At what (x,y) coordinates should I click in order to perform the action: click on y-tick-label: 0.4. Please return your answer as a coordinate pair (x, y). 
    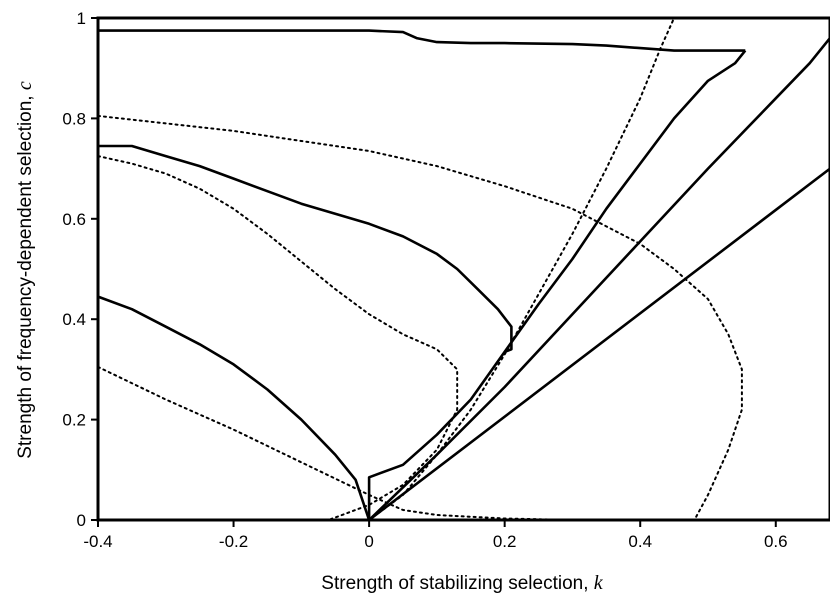
    Looking at the image, I should click on (74, 319).